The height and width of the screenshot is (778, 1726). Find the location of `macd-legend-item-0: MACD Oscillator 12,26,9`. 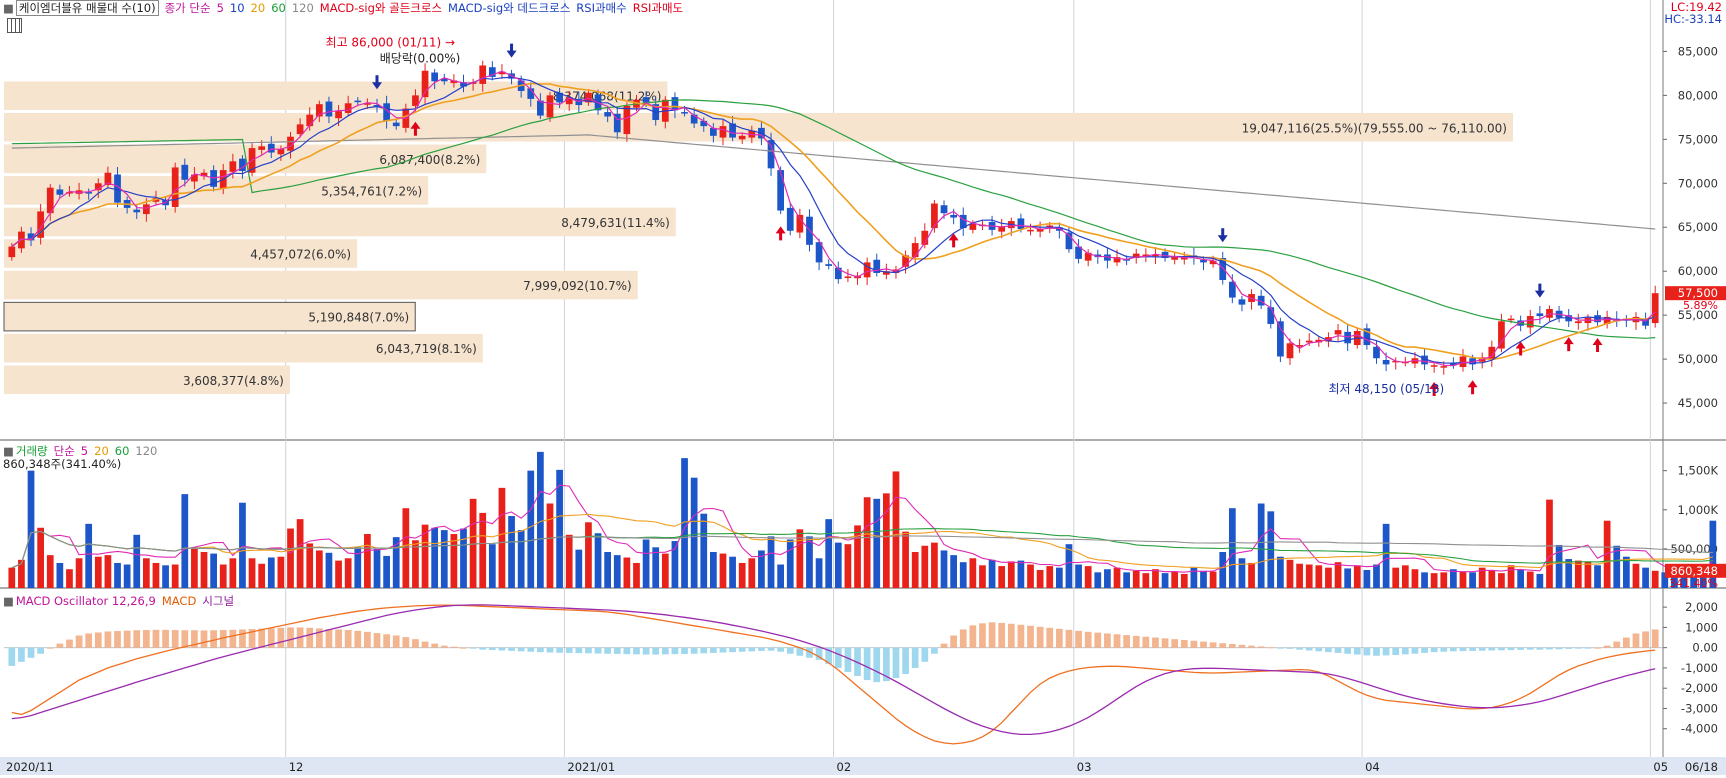

macd-legend-item-0: MACD Oscillator 12,26,9 is located at coordinates (85, 601).